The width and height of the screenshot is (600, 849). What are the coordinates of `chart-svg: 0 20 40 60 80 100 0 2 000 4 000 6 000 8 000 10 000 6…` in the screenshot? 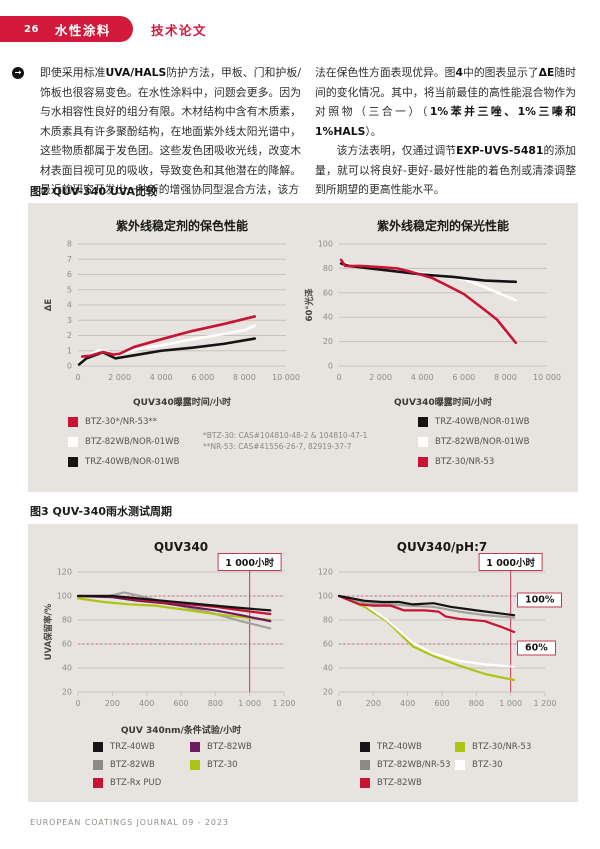 It's located at (432, 311).